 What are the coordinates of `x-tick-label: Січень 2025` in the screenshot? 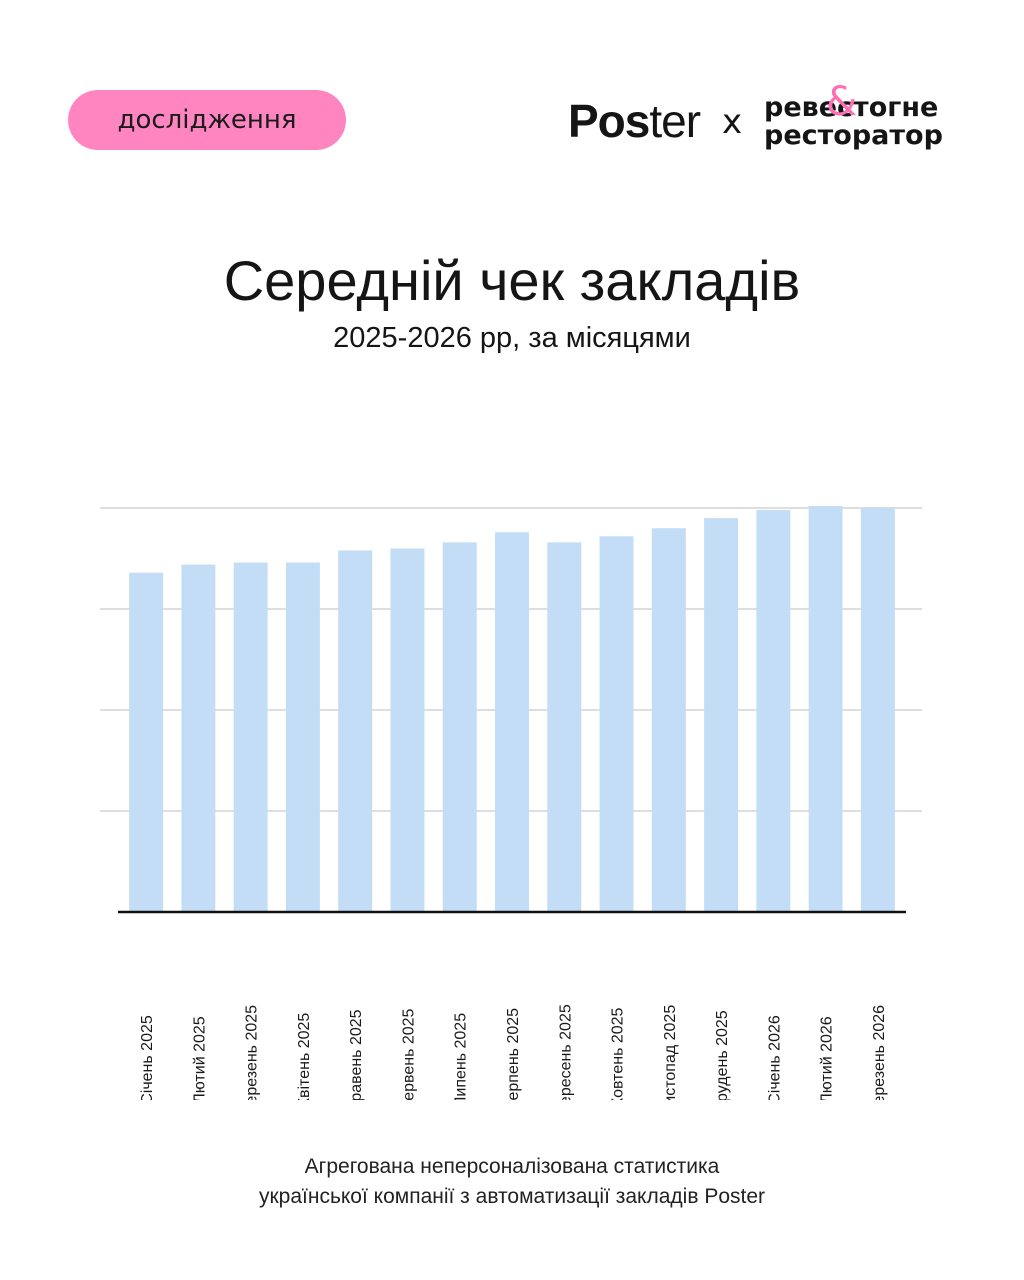 It's located at (147, 1057).